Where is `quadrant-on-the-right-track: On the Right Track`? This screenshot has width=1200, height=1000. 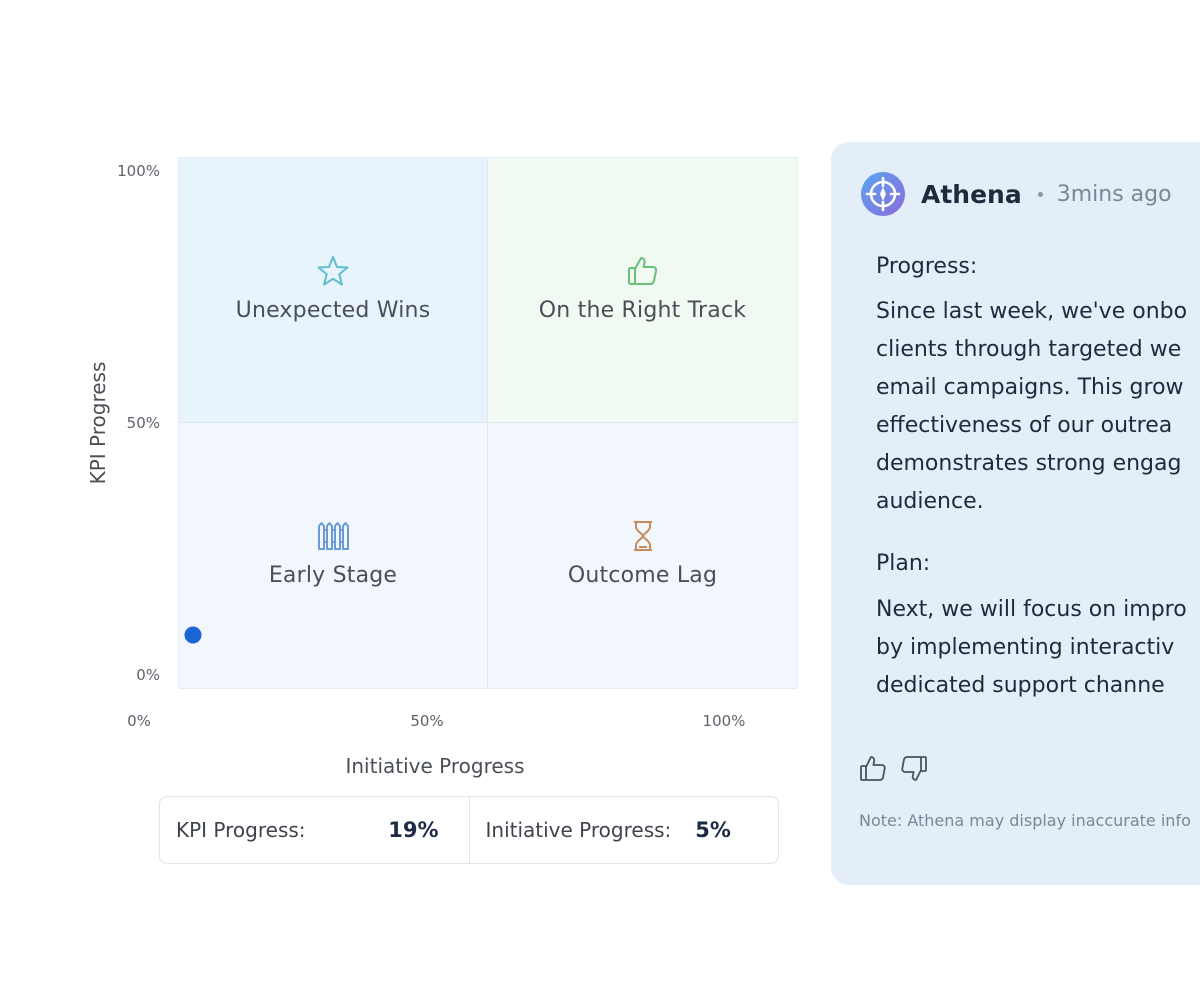 quadrant-on-the-right-track: On the Right Track is located at coordinates (642, 290).